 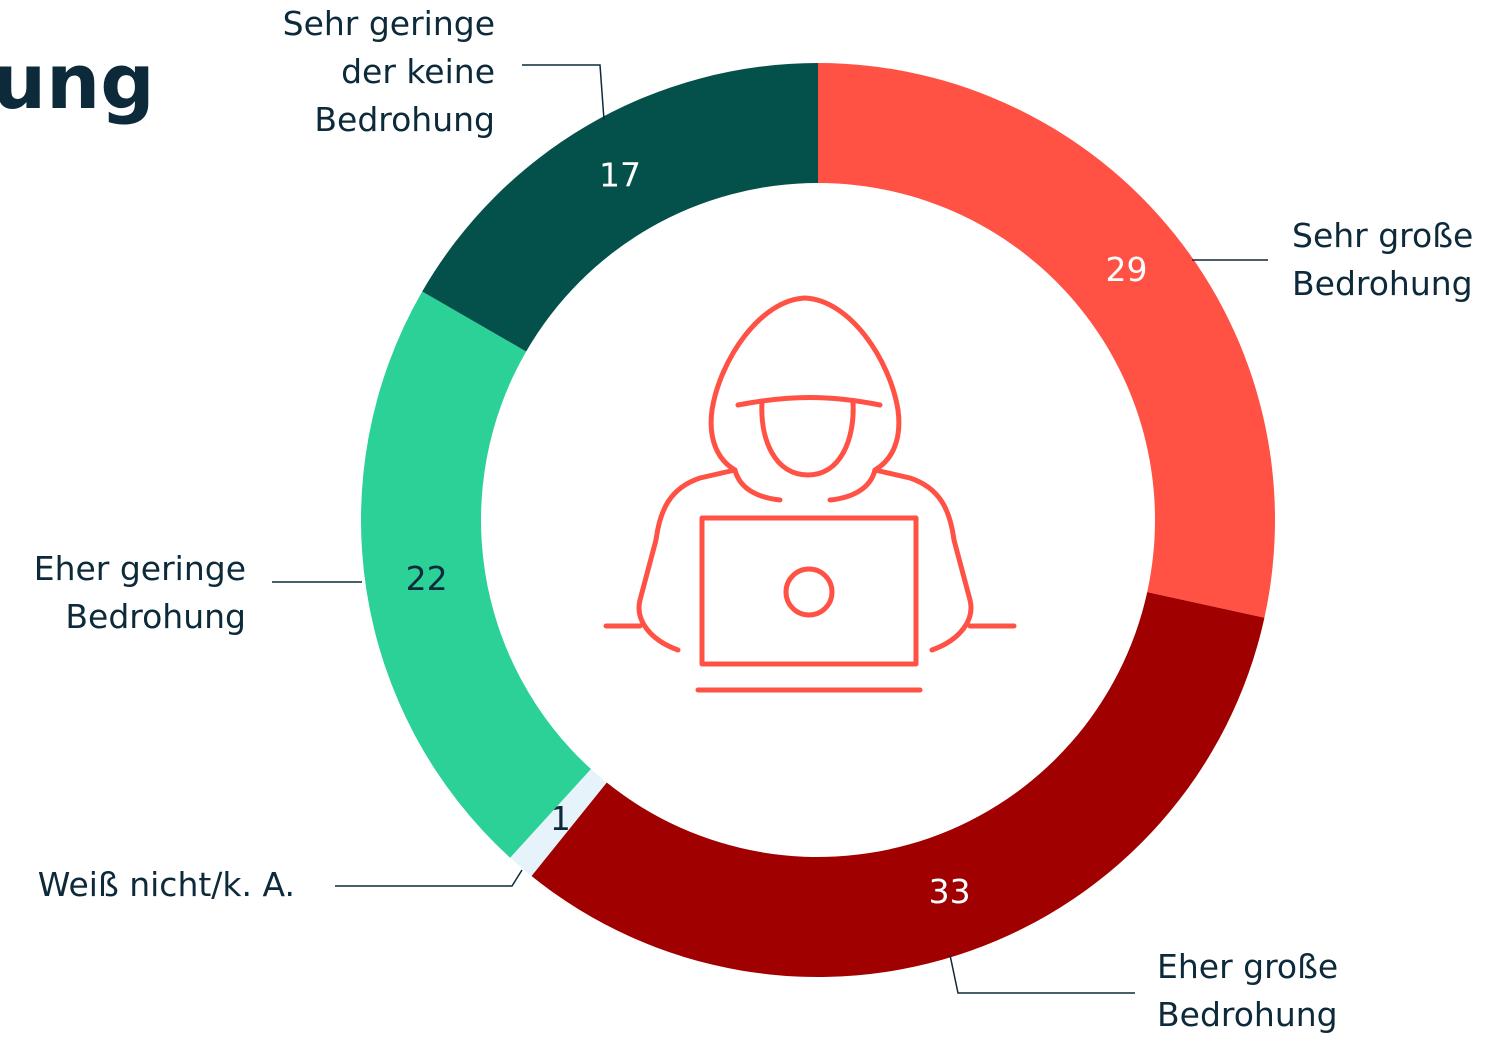 What do you see at coordinates (166, 884) in the screenshot?
I see `category-label: Weiß nicht/k. A.` at bounding box center [166, 884].